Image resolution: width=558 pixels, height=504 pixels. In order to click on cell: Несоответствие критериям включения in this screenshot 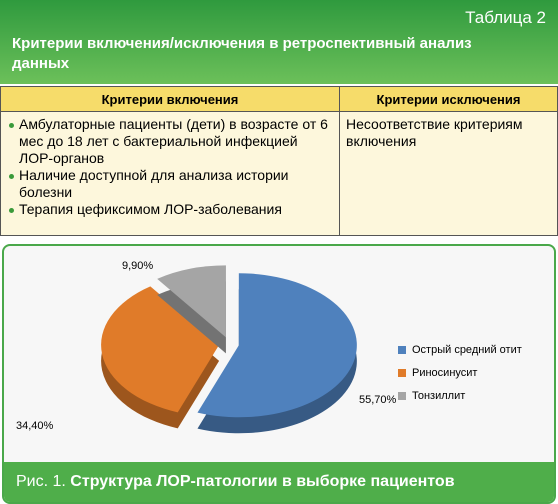, I will do `click(448, 173)`.